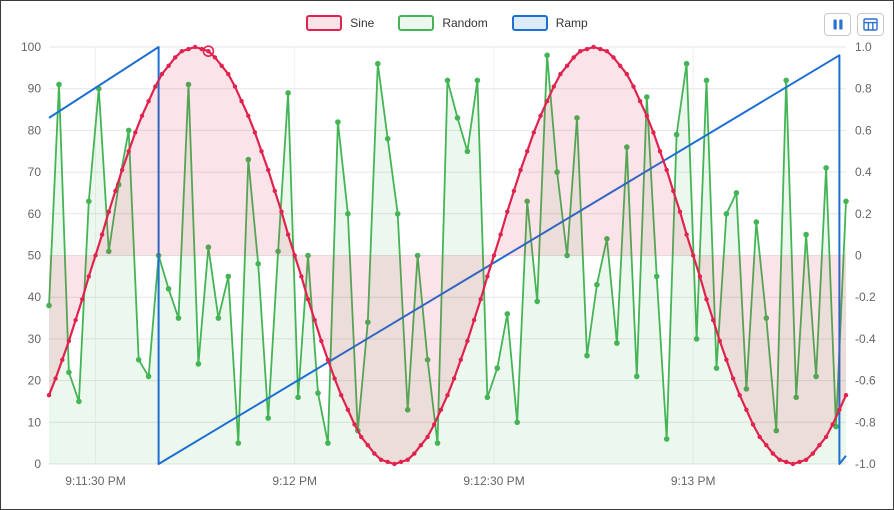 This screenshot has width=894, height=510. What do you see at coordinates (208, 51) in the screenshot?
I see `active-point-ring` at bounding box center [208, 51].